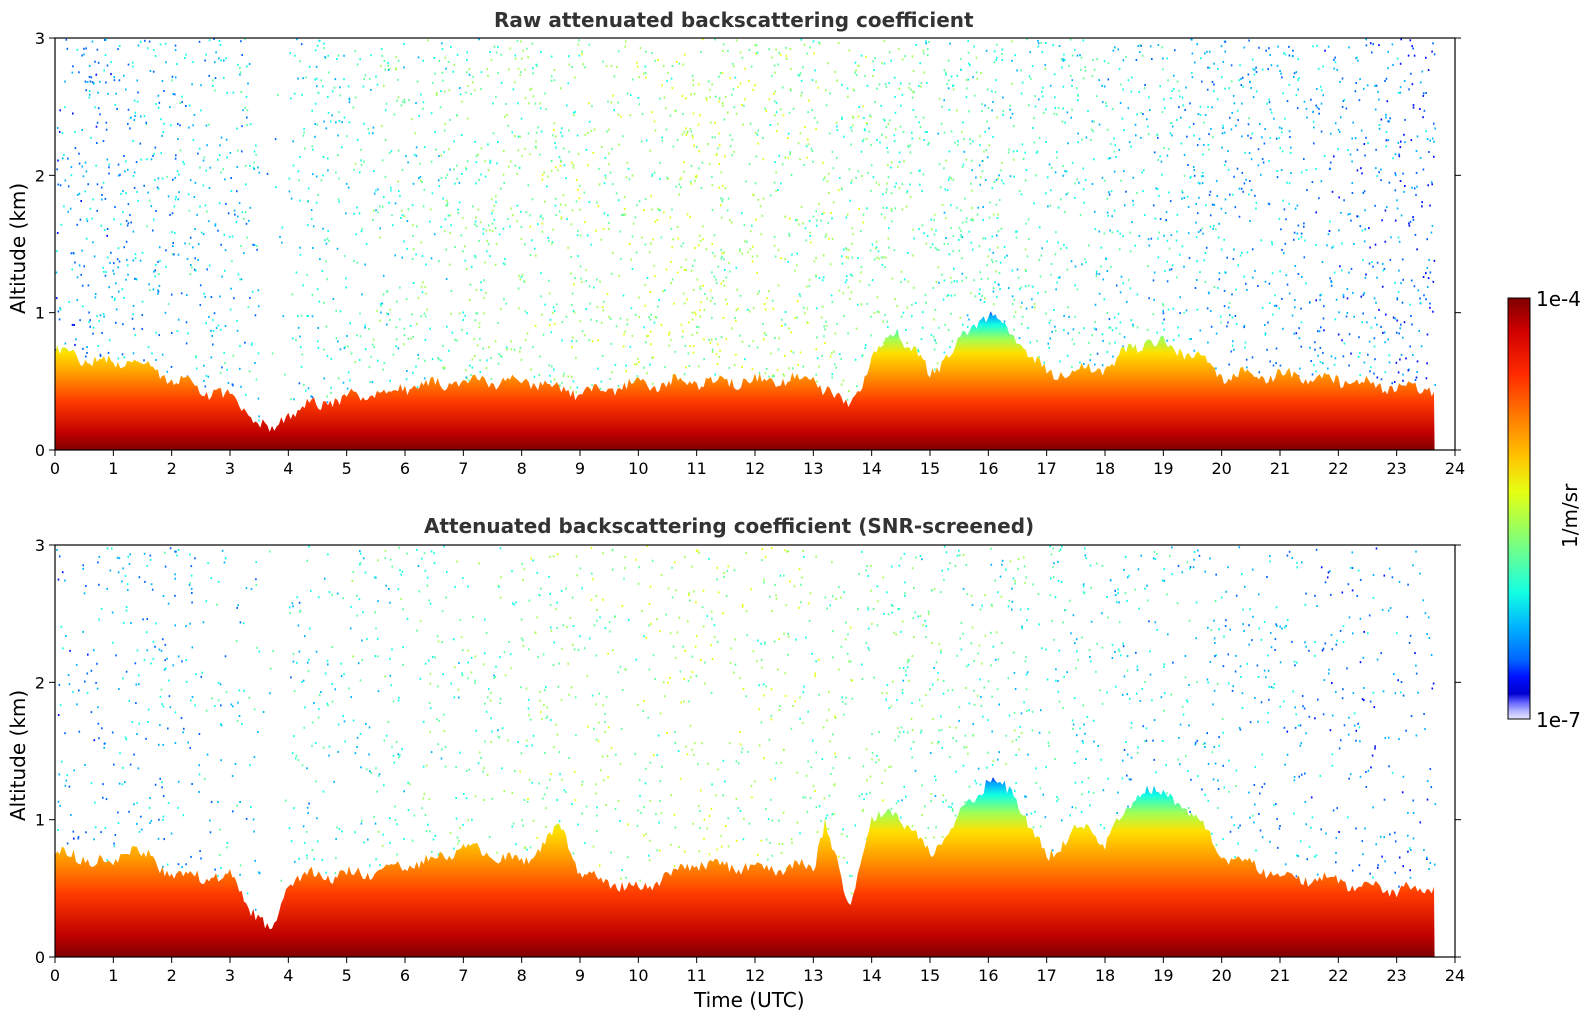 This screenshot has height=1020, width=1595. Describe the element at coordinates (813, 468) in the screenshot. I see `x-tick-label: 13` at that location.